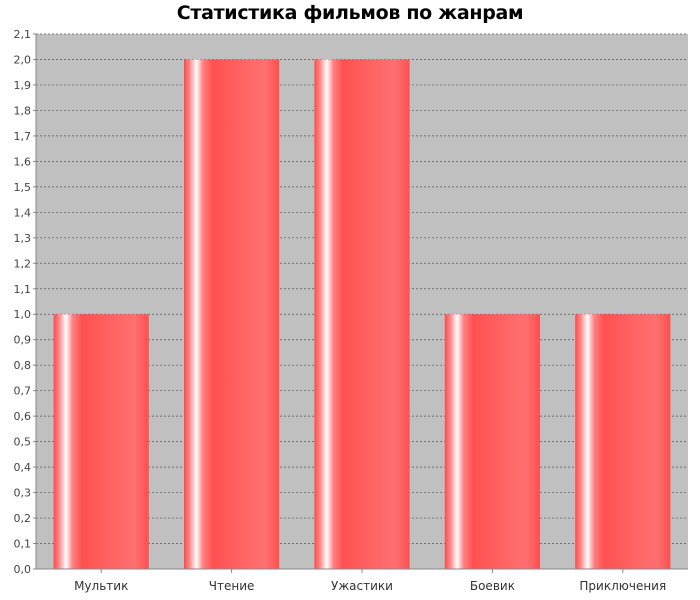 The height and width of the screenshot is (600, 700). What do you see at coordinates (23, 263) in the screenshot?
I see `y-tick-label: 1,2` at bounding box center [23, 263].